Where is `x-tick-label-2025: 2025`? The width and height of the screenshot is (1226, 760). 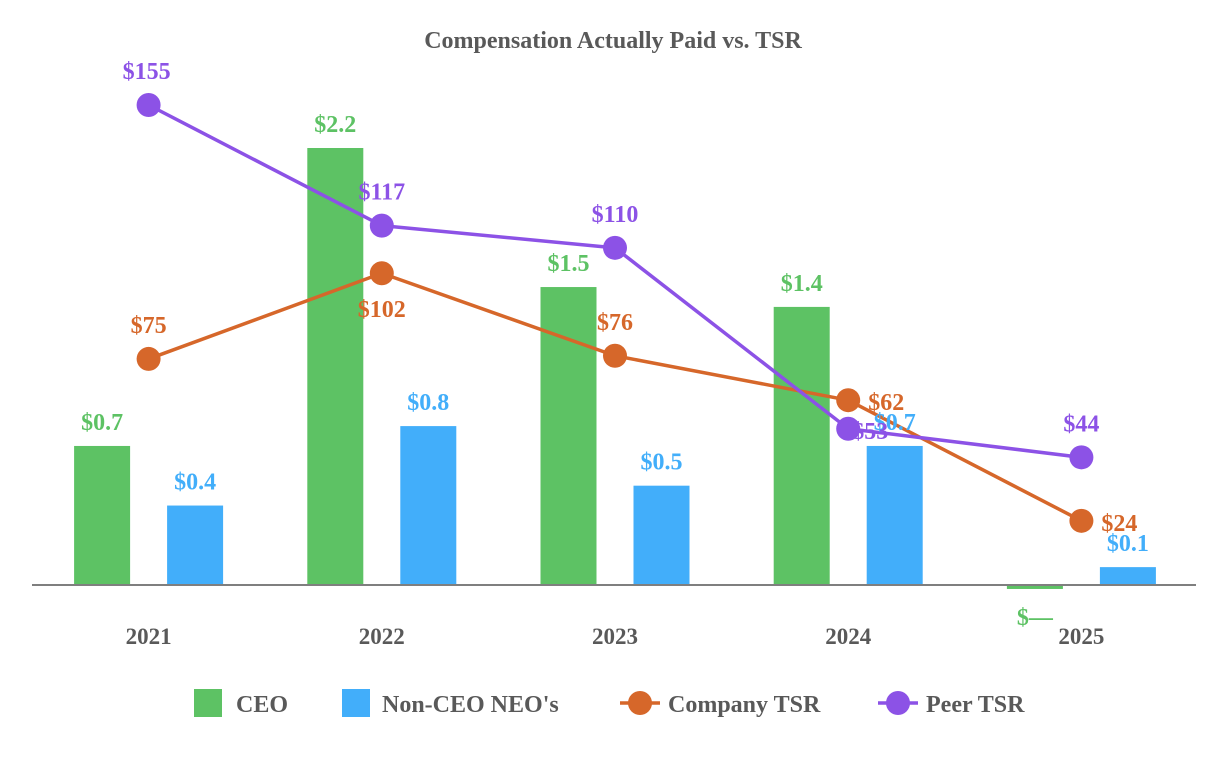
x-tick-label-2025: 2025 is located at coordinates (1081, 636).